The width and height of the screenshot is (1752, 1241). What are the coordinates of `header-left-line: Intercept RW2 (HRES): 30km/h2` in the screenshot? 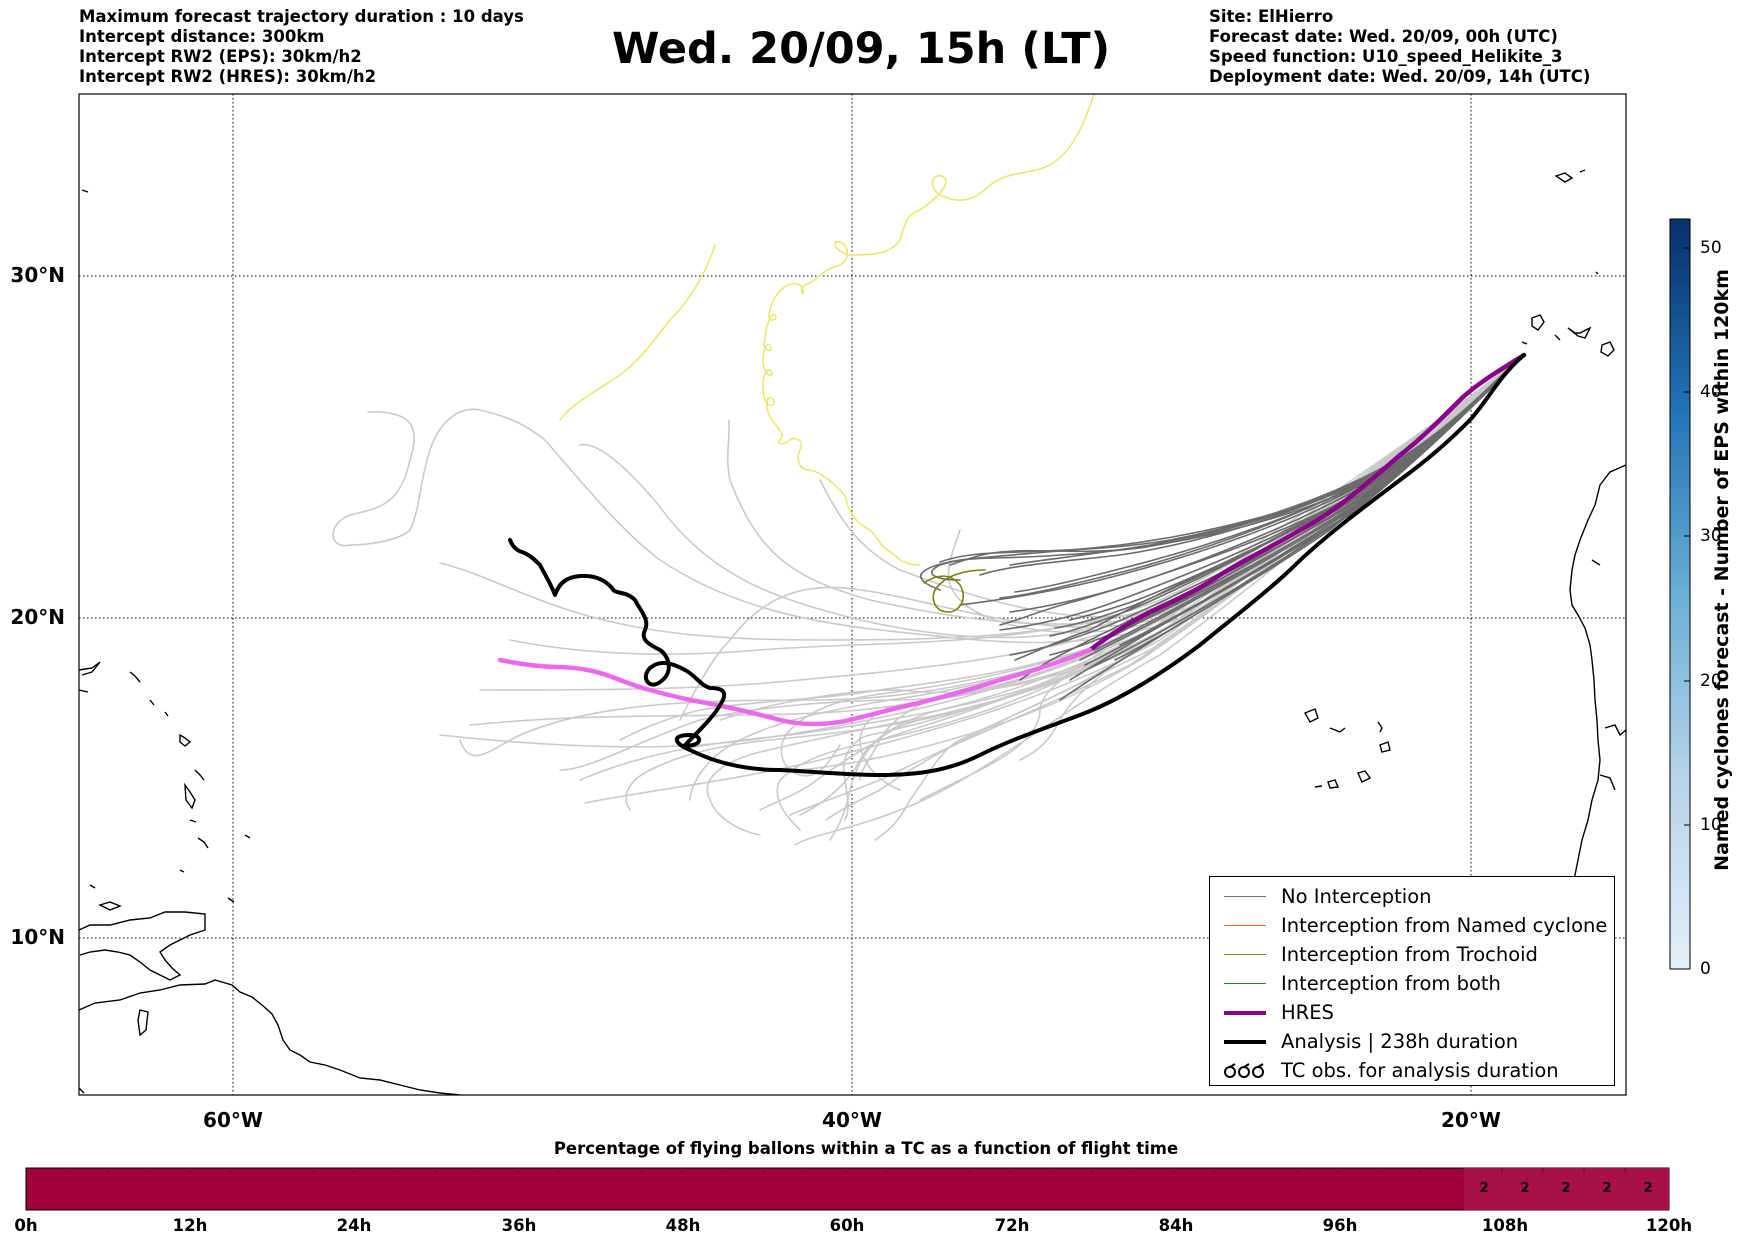 It's located at (228, 76).